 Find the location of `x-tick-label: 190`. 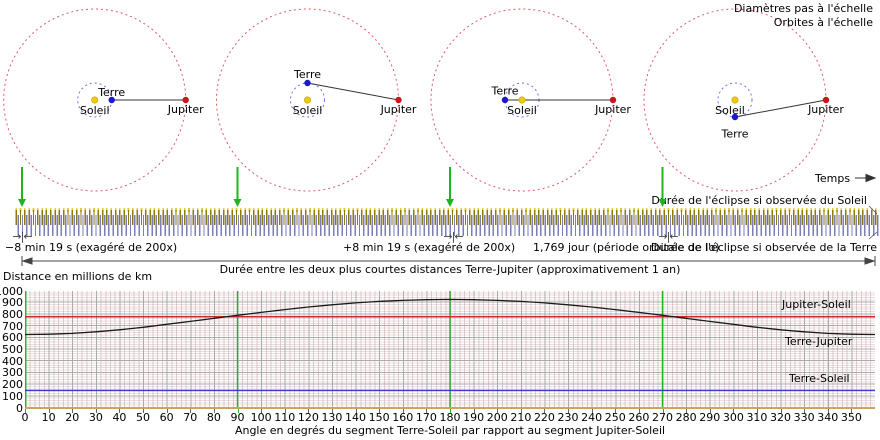

x-tick-label: 190 is located at coordinates (474, 417).